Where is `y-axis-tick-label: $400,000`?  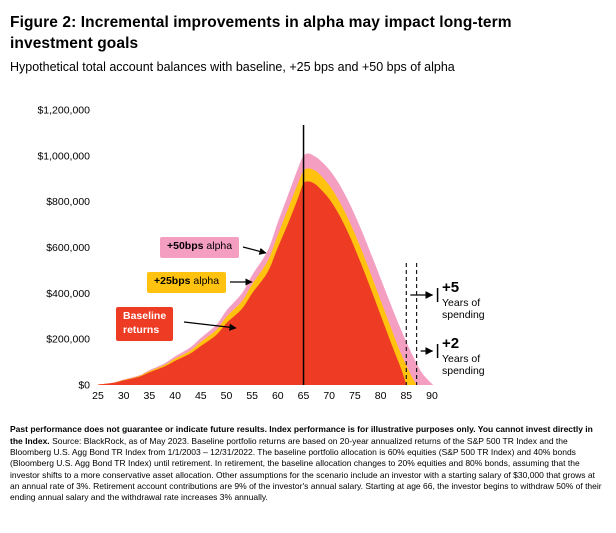 y-axis-tick-label: $400,000 is located at coordinates (68, 294).